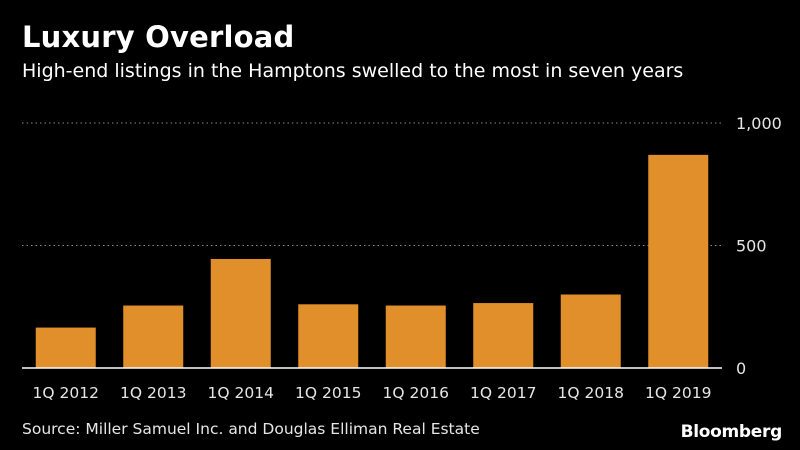  I want to click on x-tick-label: 1Q 2012, so click(66, 393).